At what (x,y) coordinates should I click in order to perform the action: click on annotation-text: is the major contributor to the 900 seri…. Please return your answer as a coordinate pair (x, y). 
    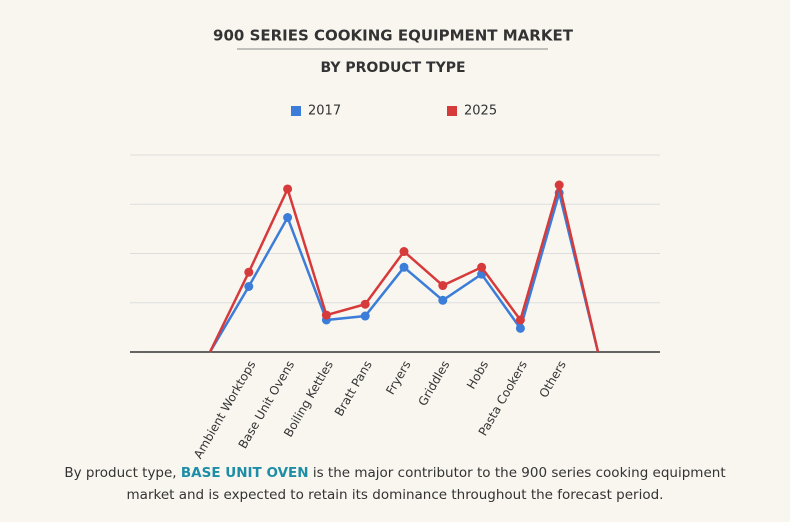
    Looking at the image, I should click on (517, 473).